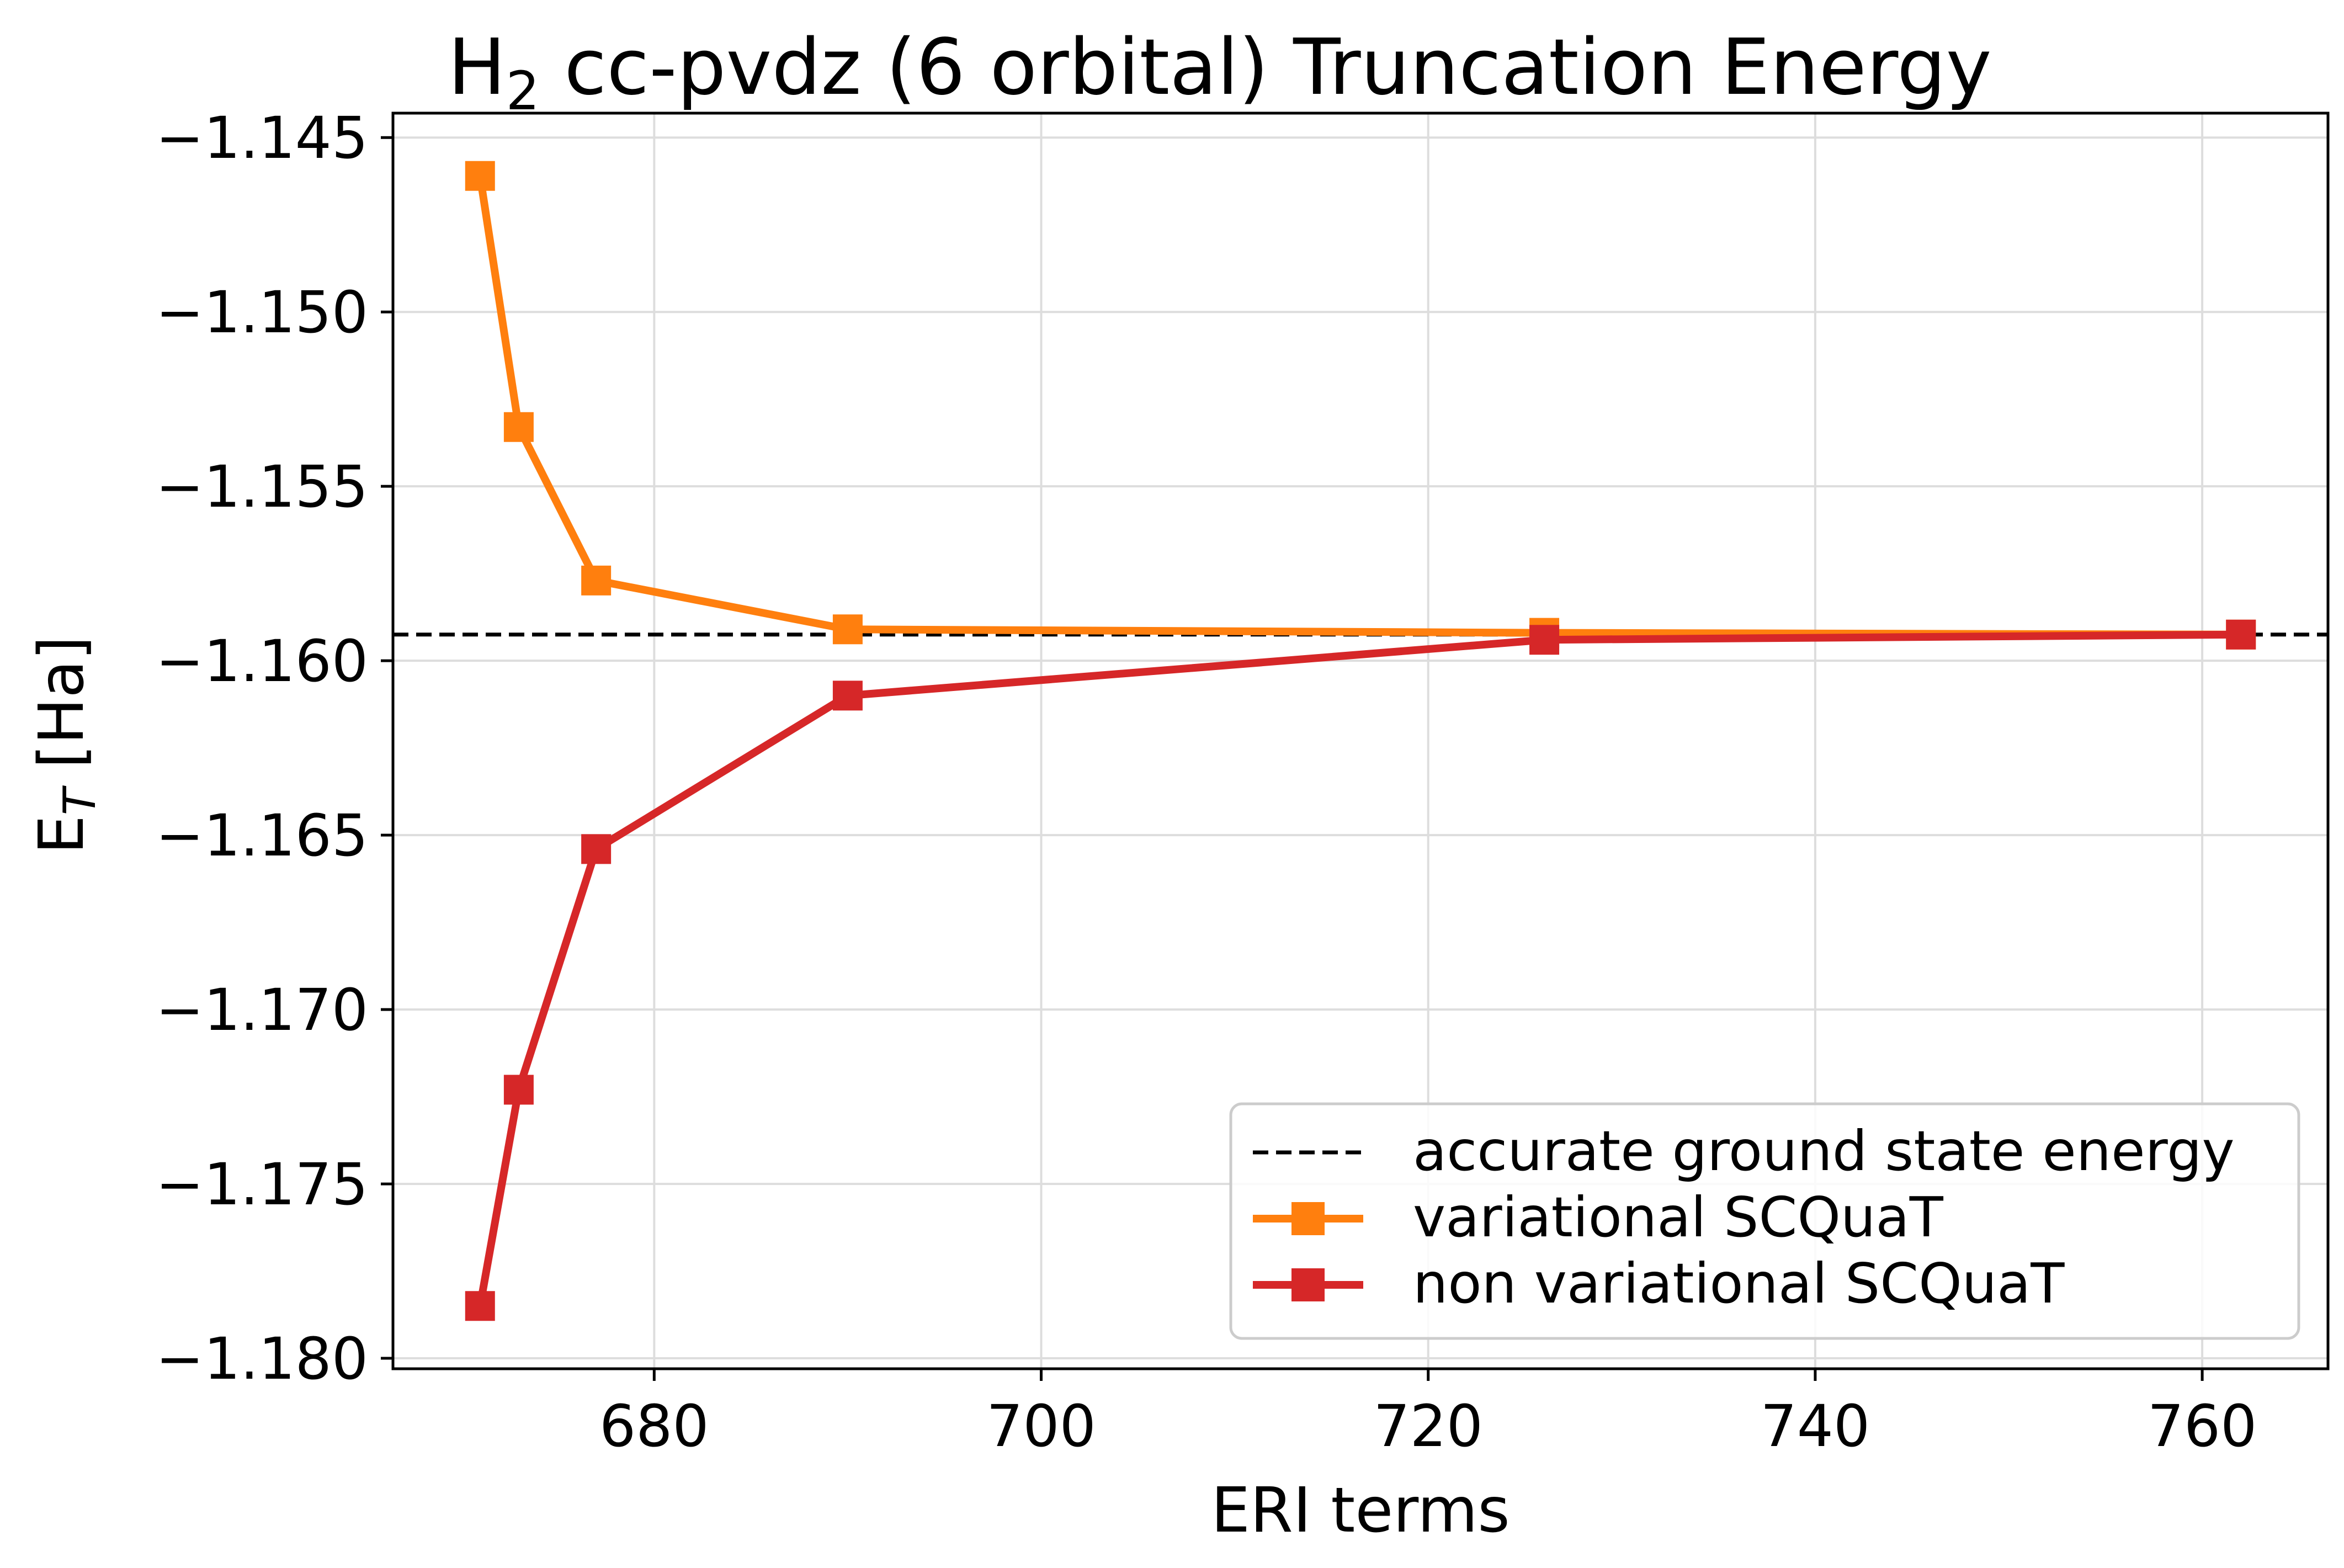 This screenshot has height=1568, width=2344. I want to click on y-axis-label: ET [Ha], so click(65, 745).